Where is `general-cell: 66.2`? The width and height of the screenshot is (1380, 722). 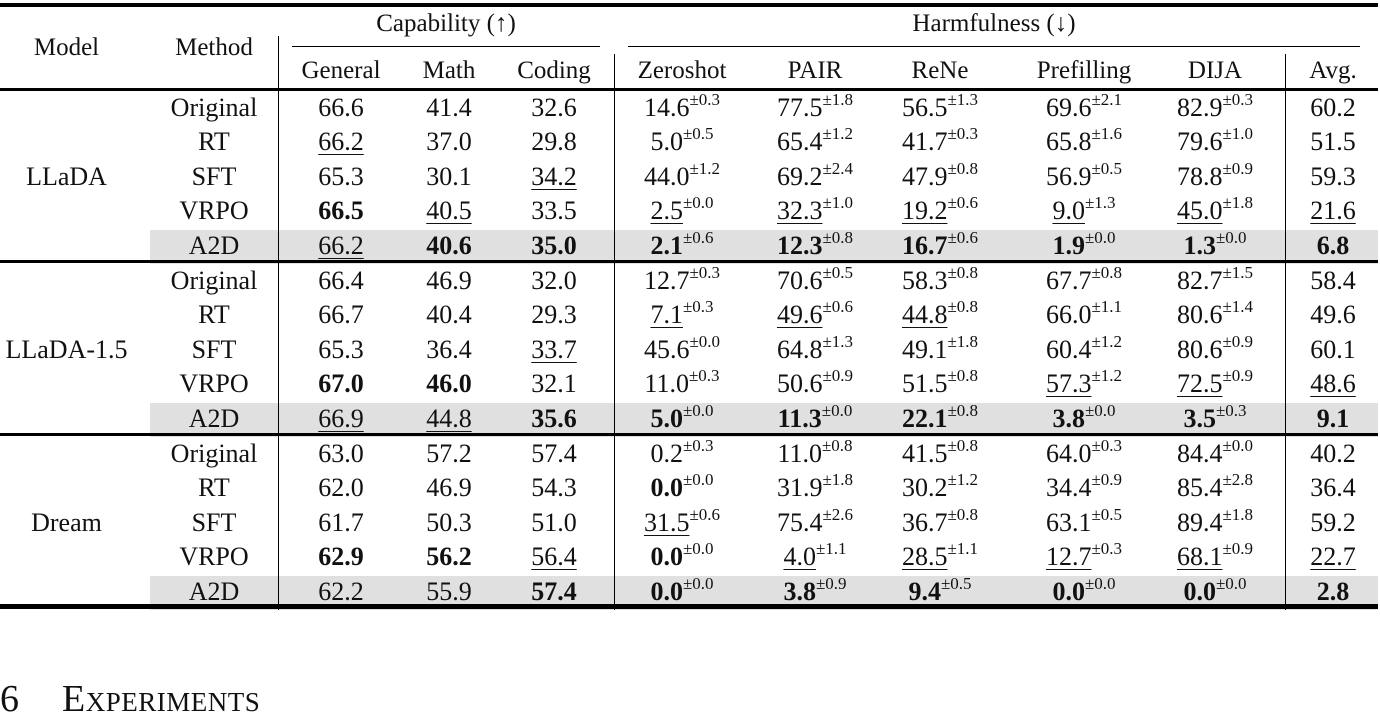
general-cell: 66.2 is located at coordinates (341, 246).